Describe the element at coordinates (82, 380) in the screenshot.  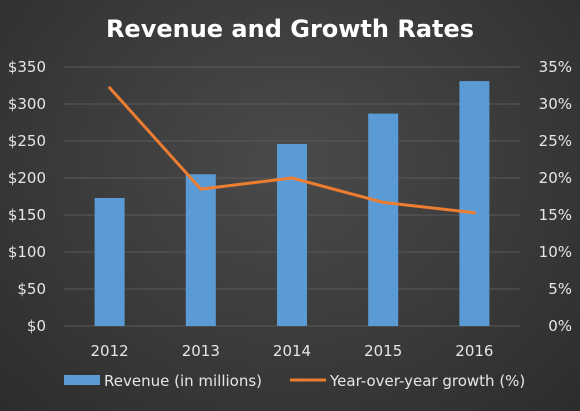
I see `legend-bar-swatch` at that location.